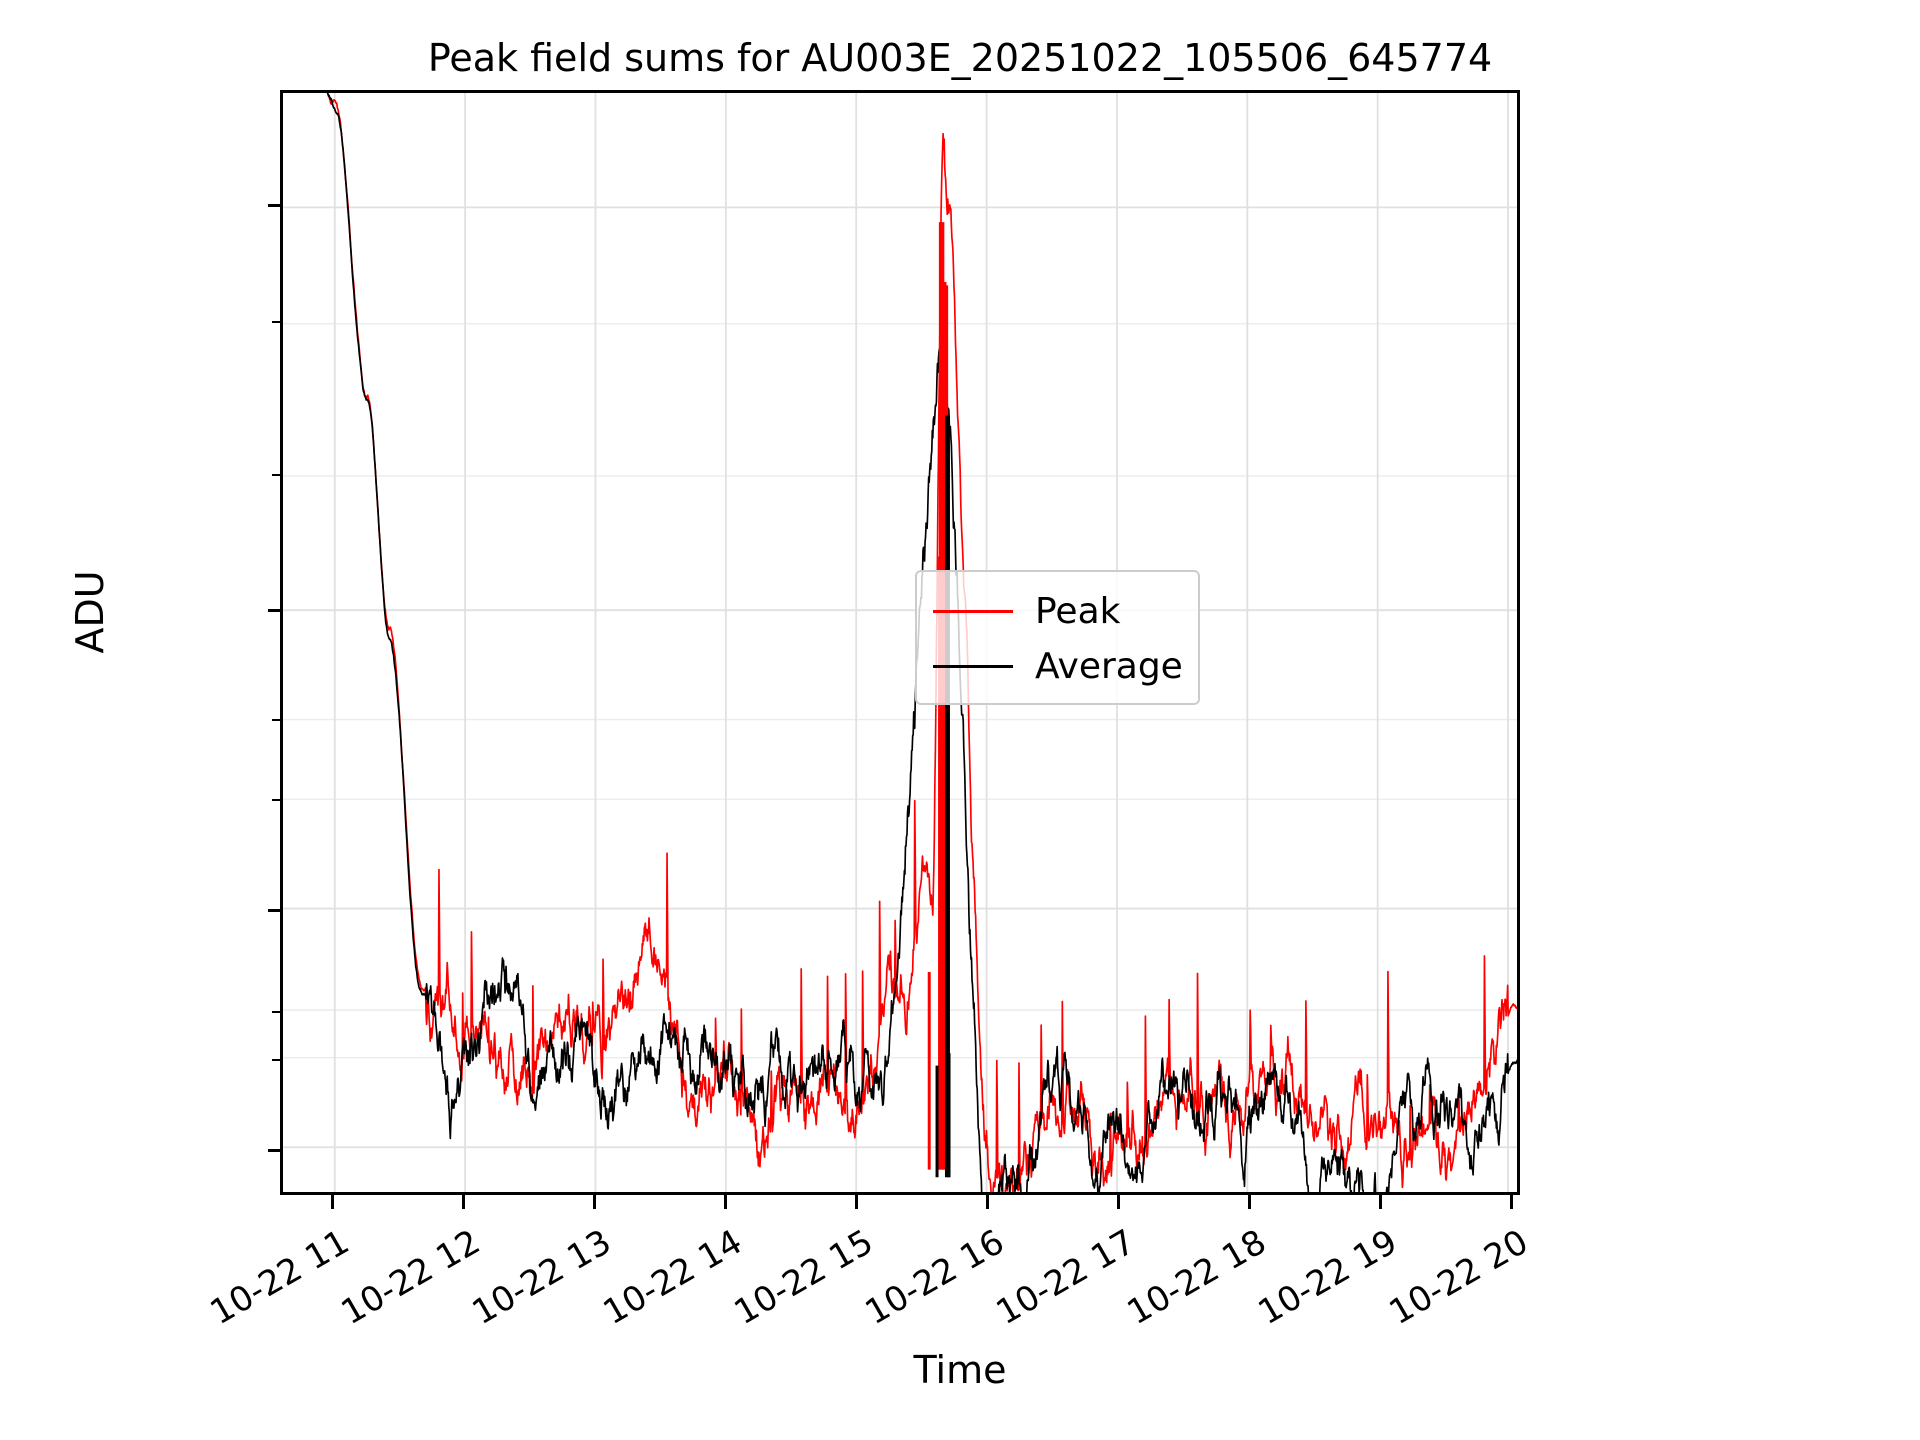 Image resolution: width=1920 pixels, height=1440 pixels. I want to click on legend: Peak Average, so click(1057, 637).